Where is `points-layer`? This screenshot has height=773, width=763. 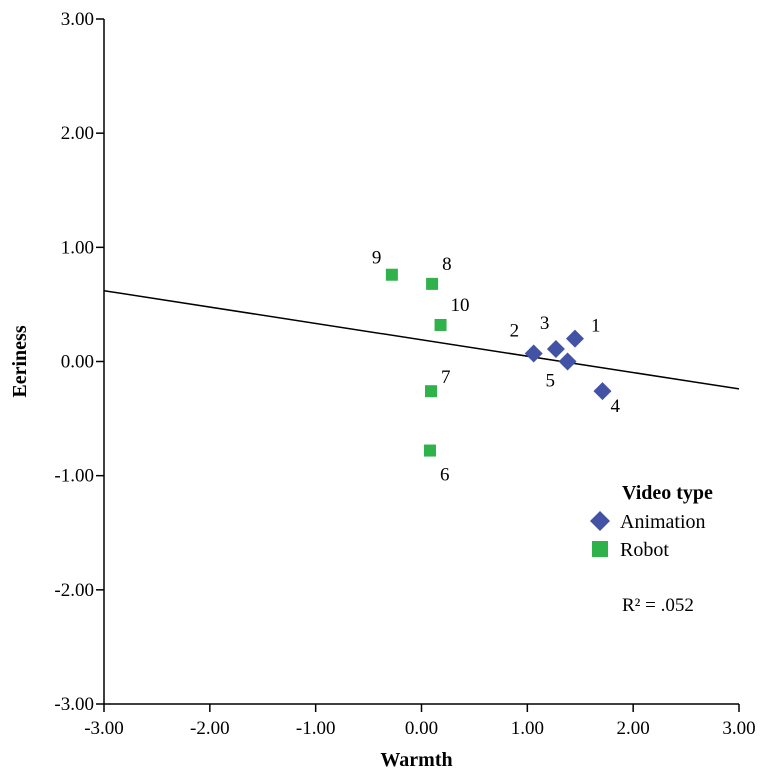 points-layer is located at coordinates (498, 362).